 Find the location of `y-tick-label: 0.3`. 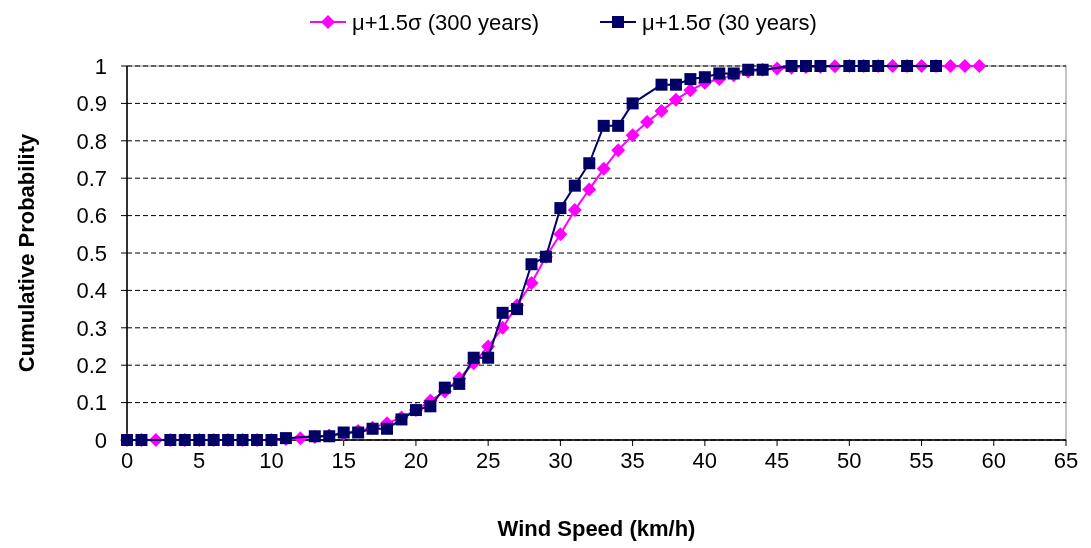

y-tick-label: 0.3 is located at coordinates (91, 328).